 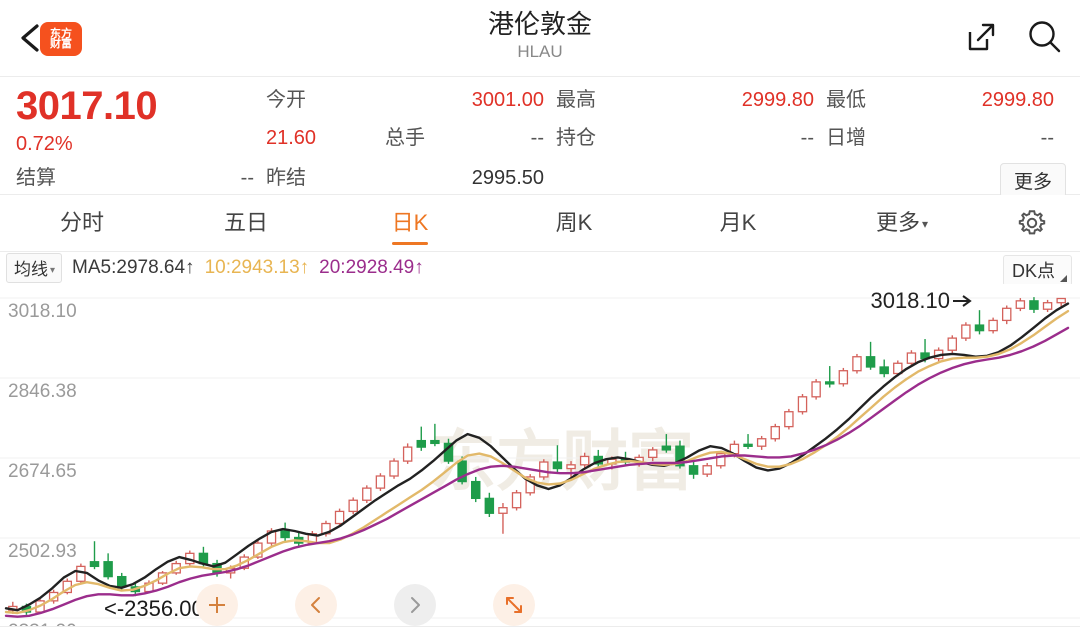 I want to click on ma-selector: 均线 ▾, so click(x=34, y=268).